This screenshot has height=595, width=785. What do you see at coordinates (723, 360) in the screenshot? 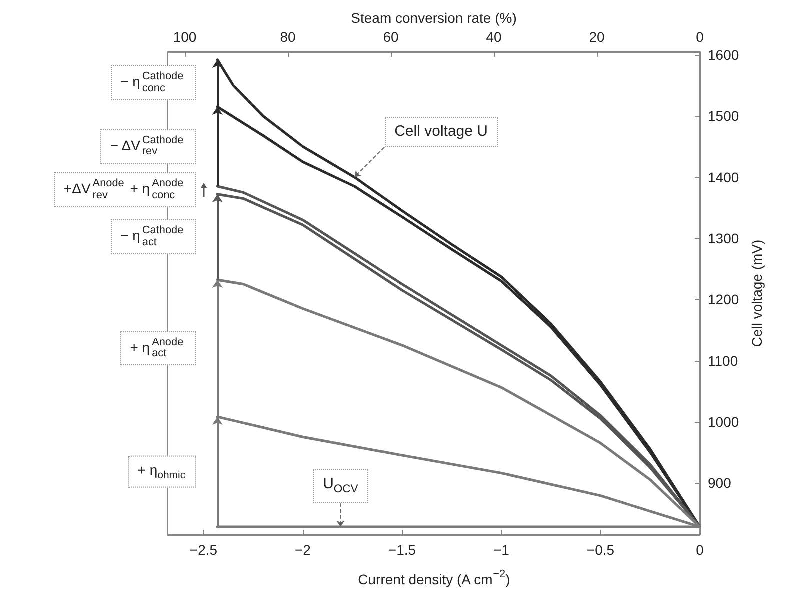
I see `y-tick-label: 1100` at bounding box center [723, 360].